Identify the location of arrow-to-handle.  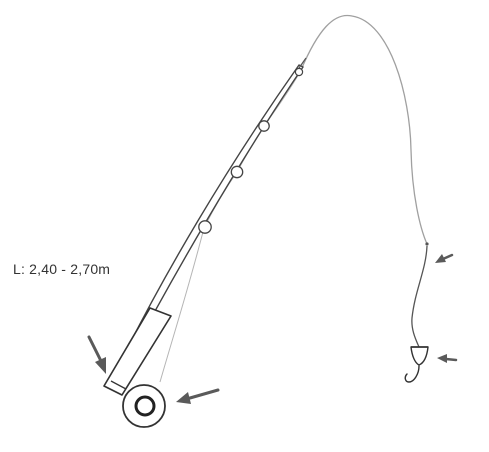
(96, 354).